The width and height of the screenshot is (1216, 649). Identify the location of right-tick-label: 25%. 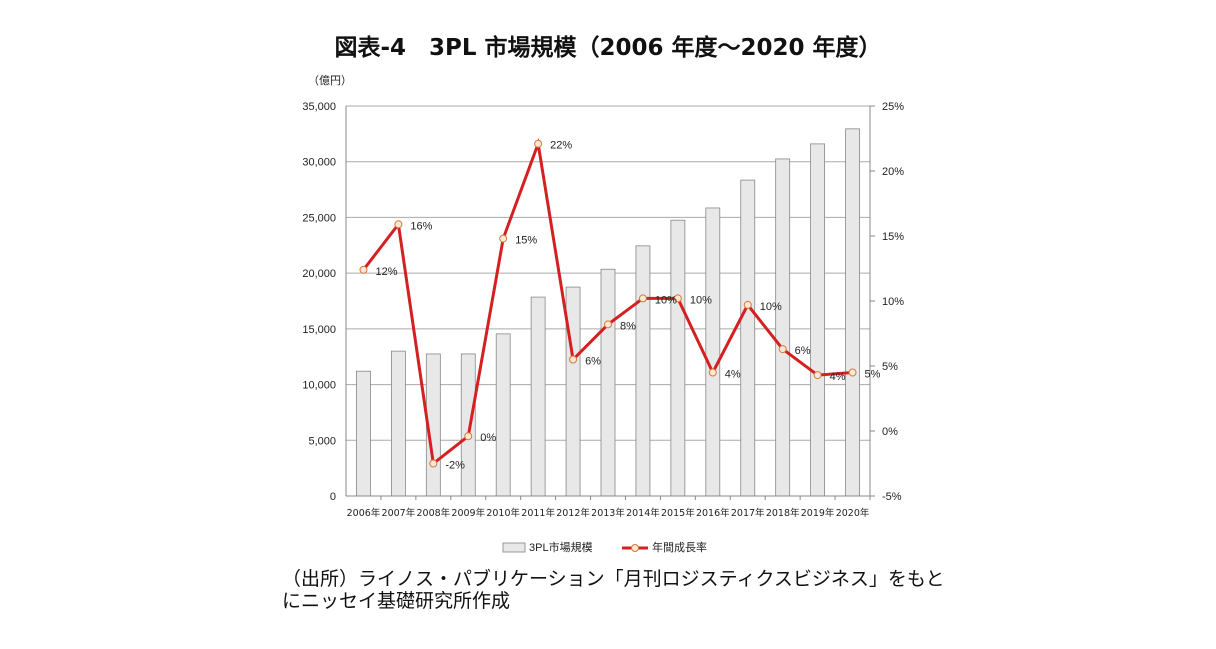
(893, 107).